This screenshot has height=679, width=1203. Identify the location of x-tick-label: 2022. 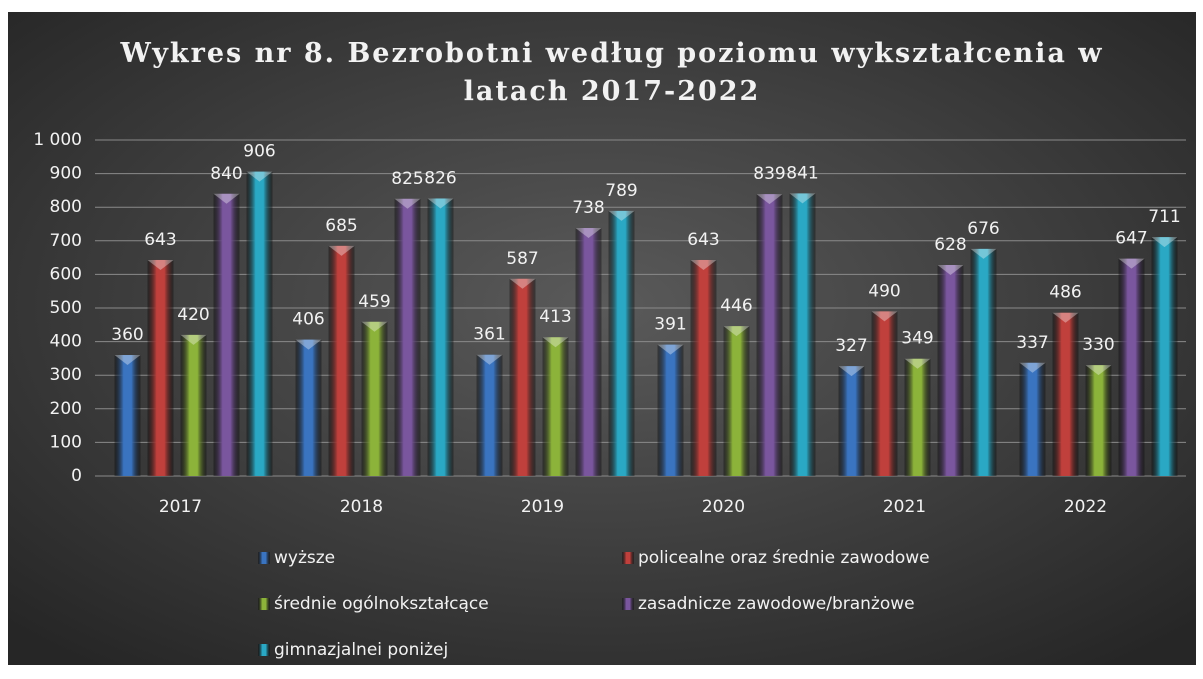
(1085, 507).